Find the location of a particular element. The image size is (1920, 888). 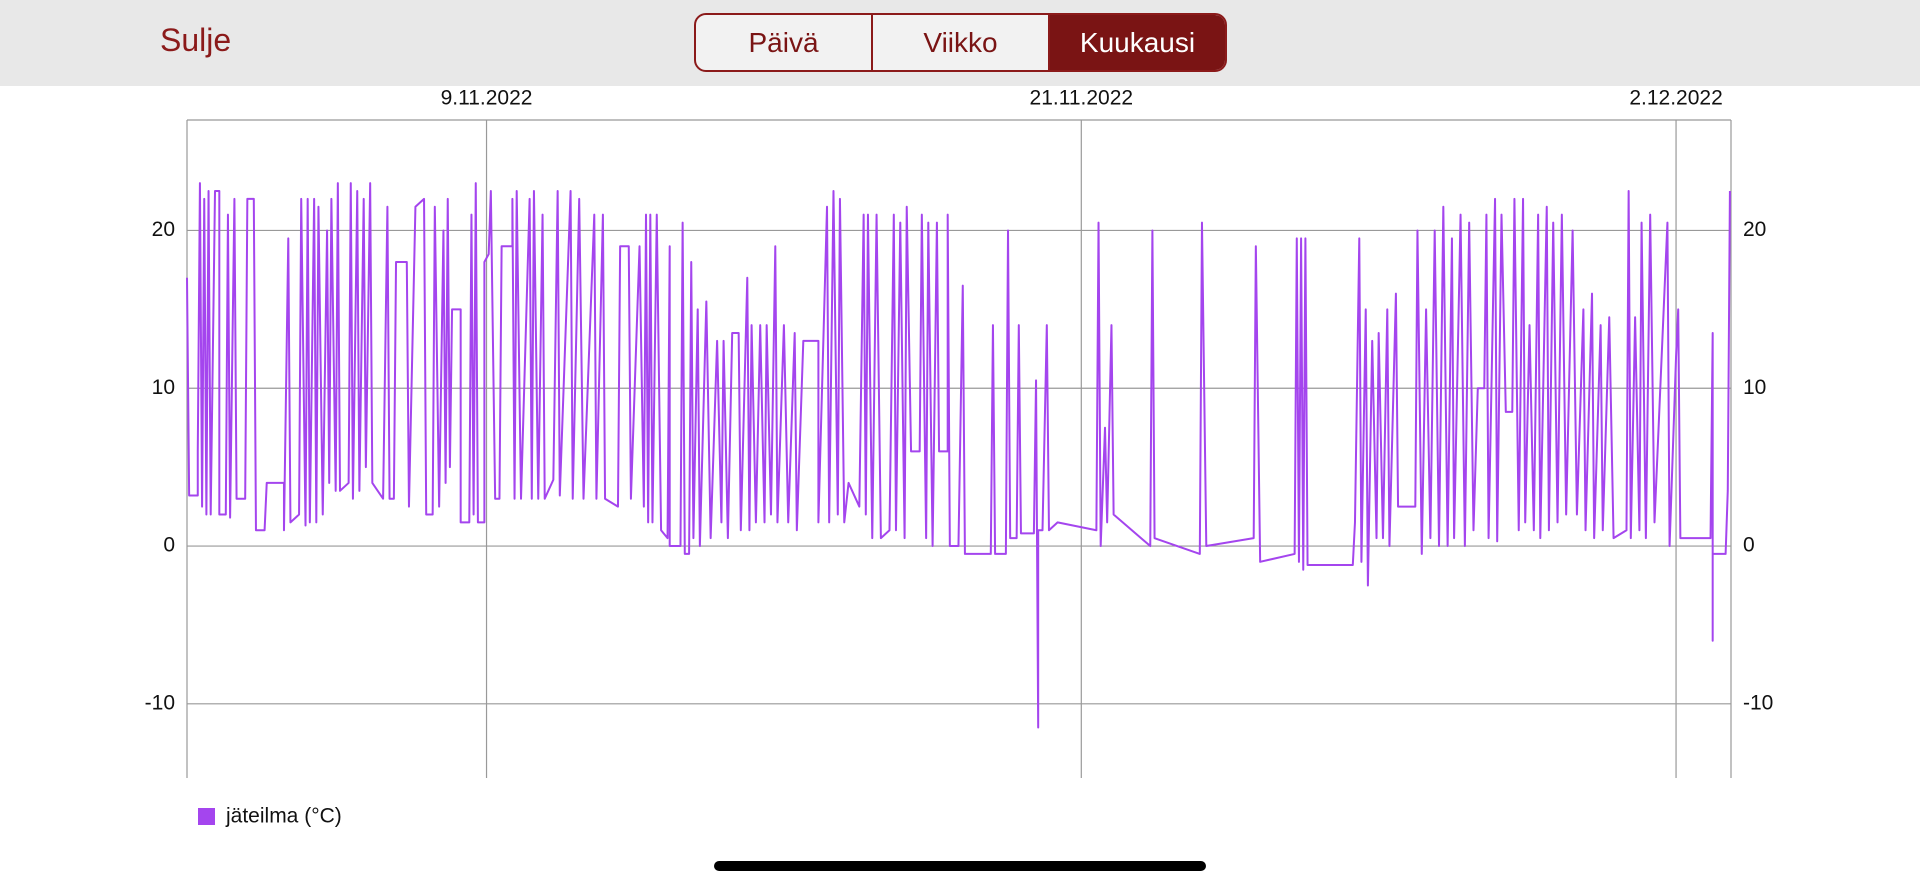

home-indicator is located at coordinates (960, 866).